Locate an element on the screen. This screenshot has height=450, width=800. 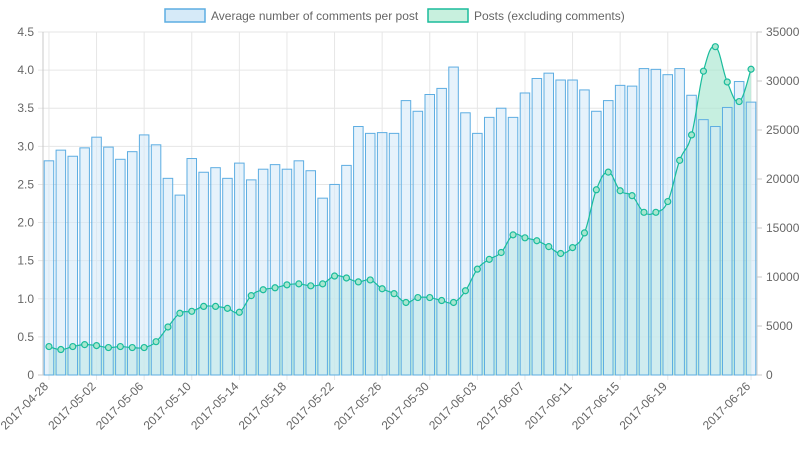
y-axis-right: 0 5000 10000 15000 20000 25000 30000 35000 is located at coordinates (778, 203).